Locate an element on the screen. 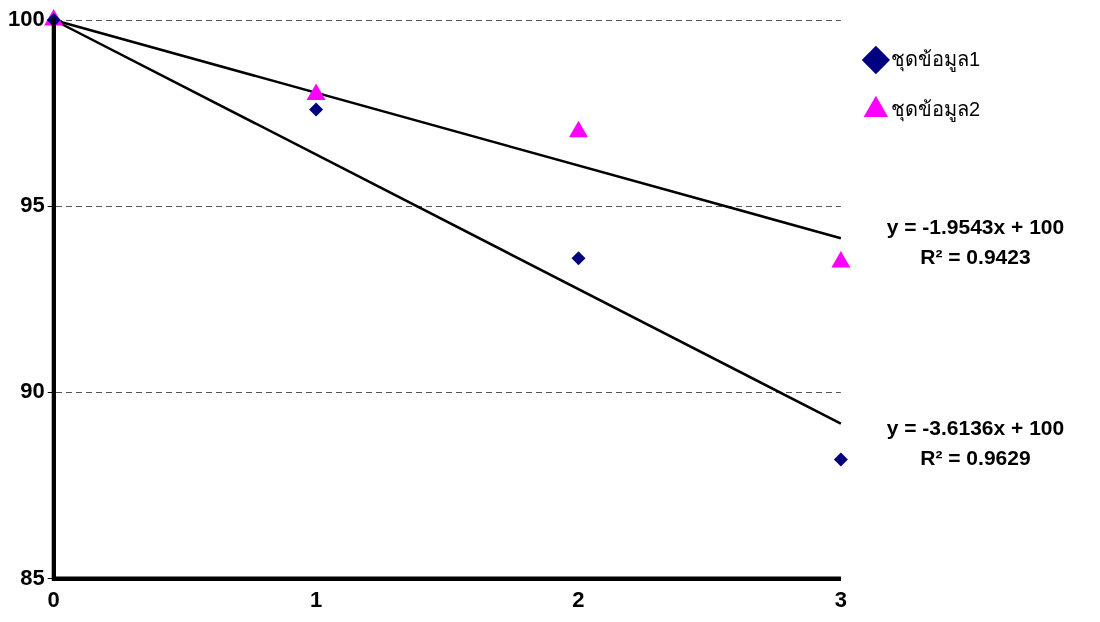 This screenshot has width=1100, height=622. y-tick-label: 100 is located at coordinates (26, 19).